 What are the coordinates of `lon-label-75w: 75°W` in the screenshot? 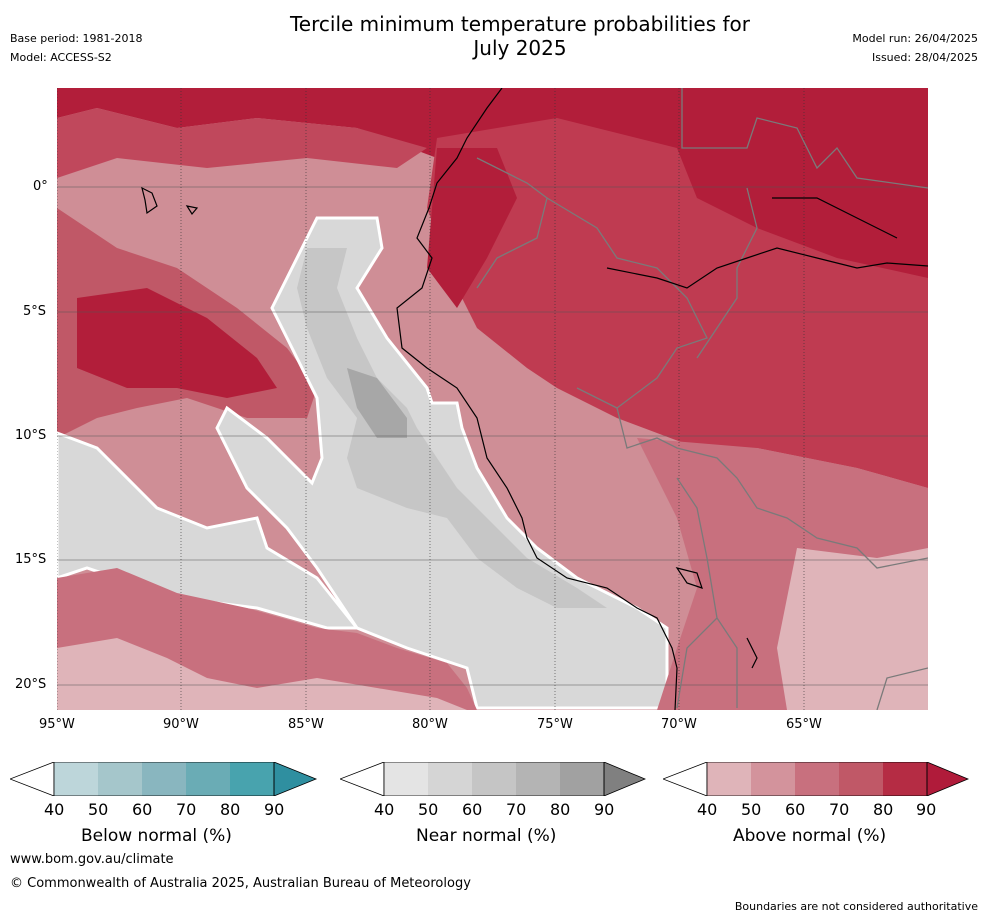 It's located at (555, 724).